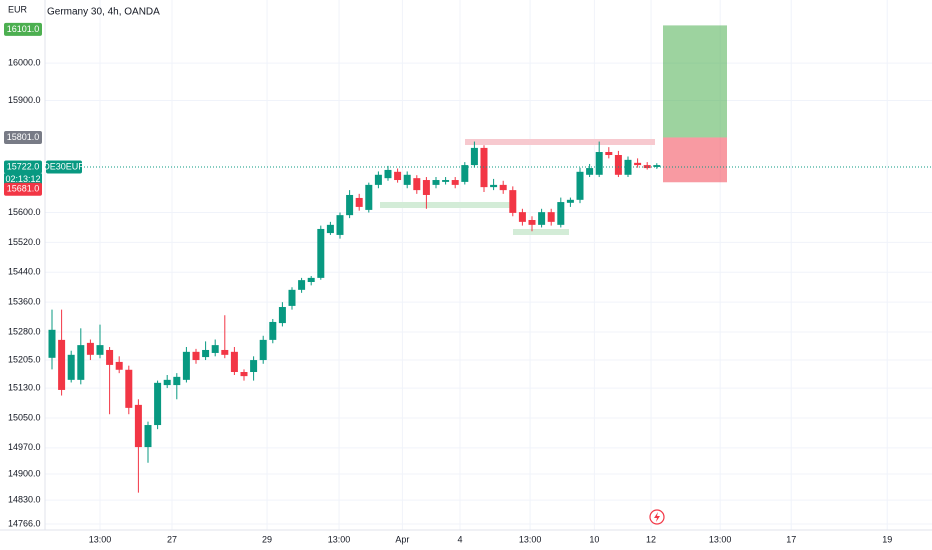  Describe the element at coordinates (24, 100) in the screenshot. I see `y-tick-label: 15900.0` at that location.